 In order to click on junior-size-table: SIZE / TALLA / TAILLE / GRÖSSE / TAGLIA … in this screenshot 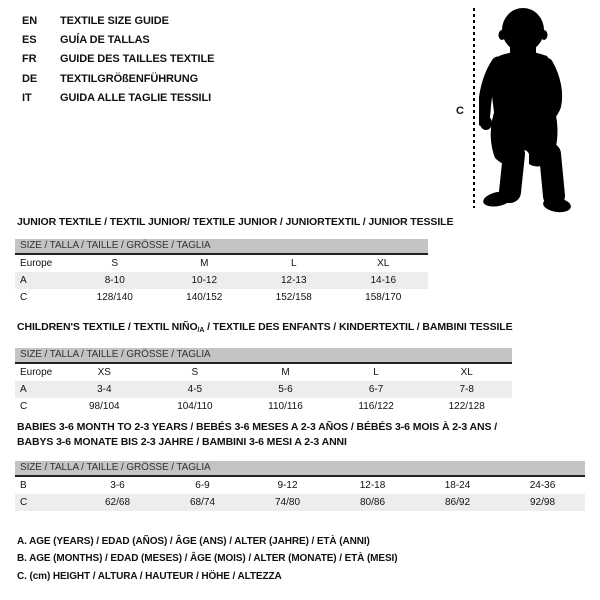, I will do `click(221, 272)`.